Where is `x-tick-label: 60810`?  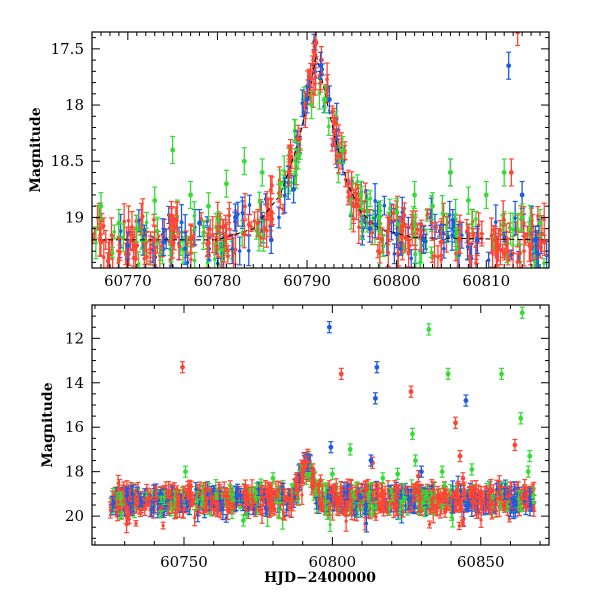
x-tick-label: 60810 is located at coordinates (486, 281).